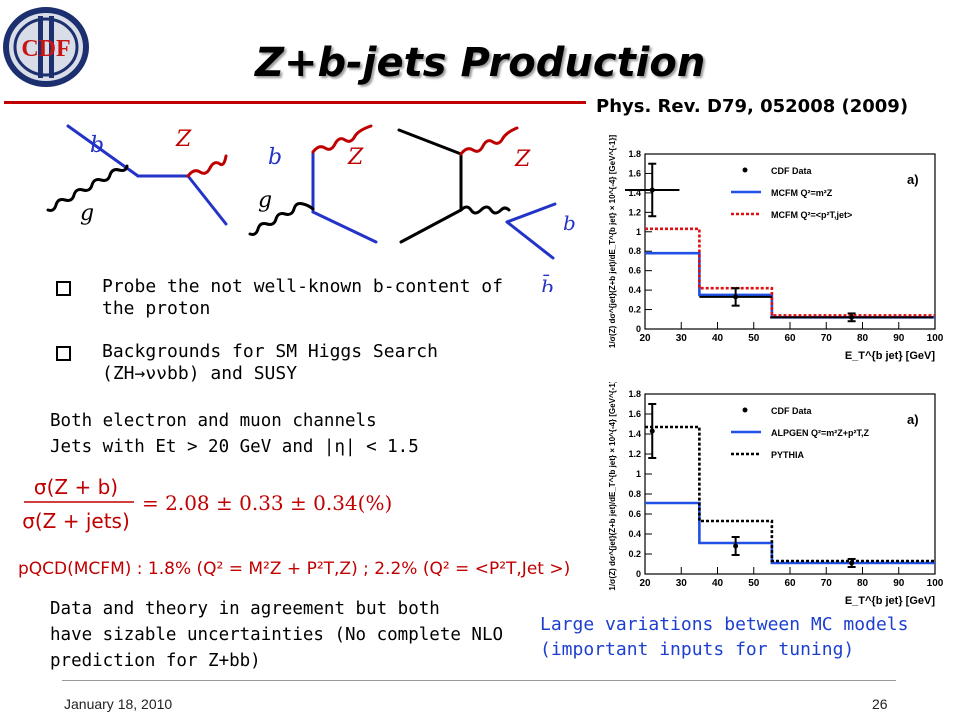 The image size is (960, 720). I want to click on diagram-2-label-z: Z, so click(355, 157).